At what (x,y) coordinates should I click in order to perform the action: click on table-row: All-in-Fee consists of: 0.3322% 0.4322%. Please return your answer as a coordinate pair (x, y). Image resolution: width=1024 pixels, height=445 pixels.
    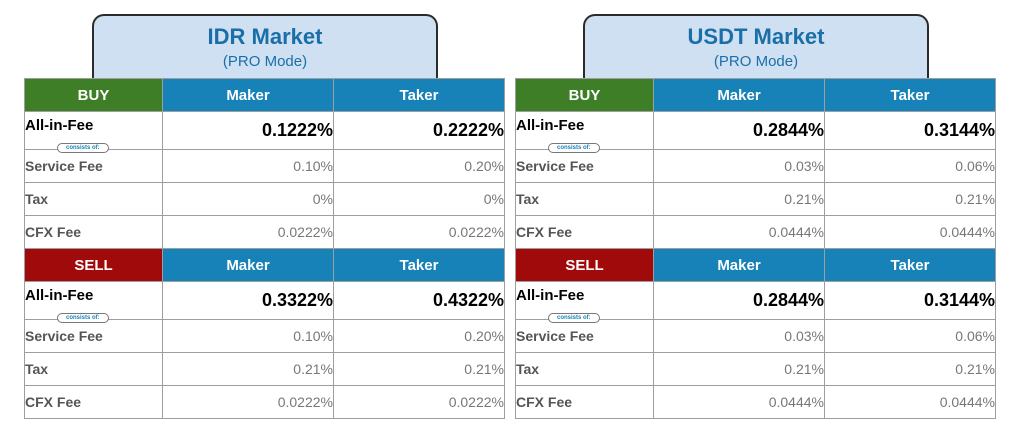
    Looking at the image, I should click on (264, 302).